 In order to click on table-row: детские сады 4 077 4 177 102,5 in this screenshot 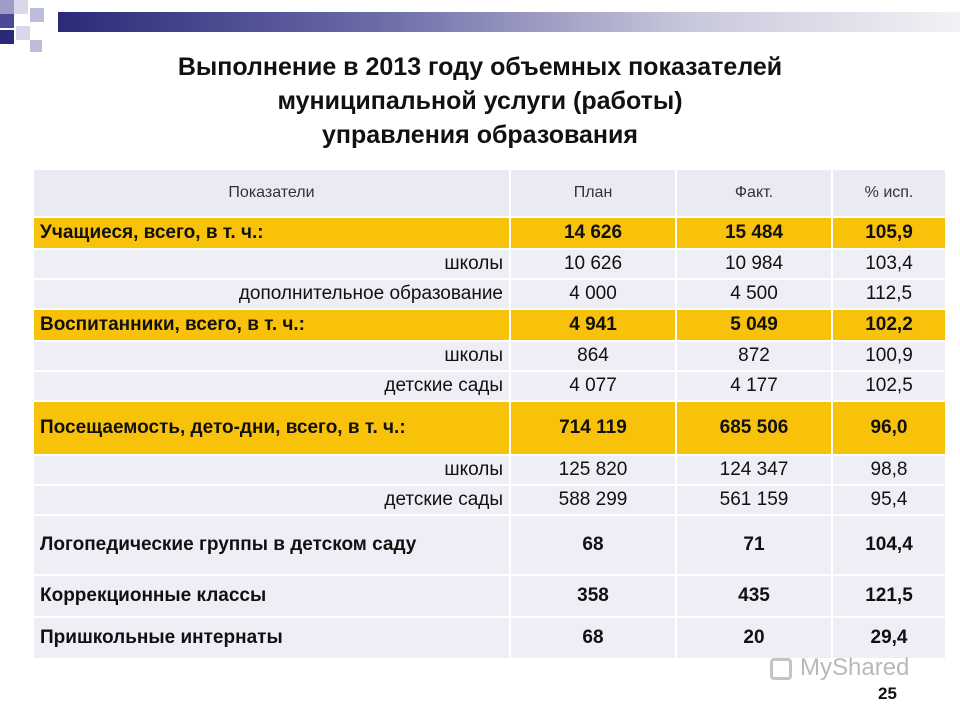, I will do `click(490, 386)`.